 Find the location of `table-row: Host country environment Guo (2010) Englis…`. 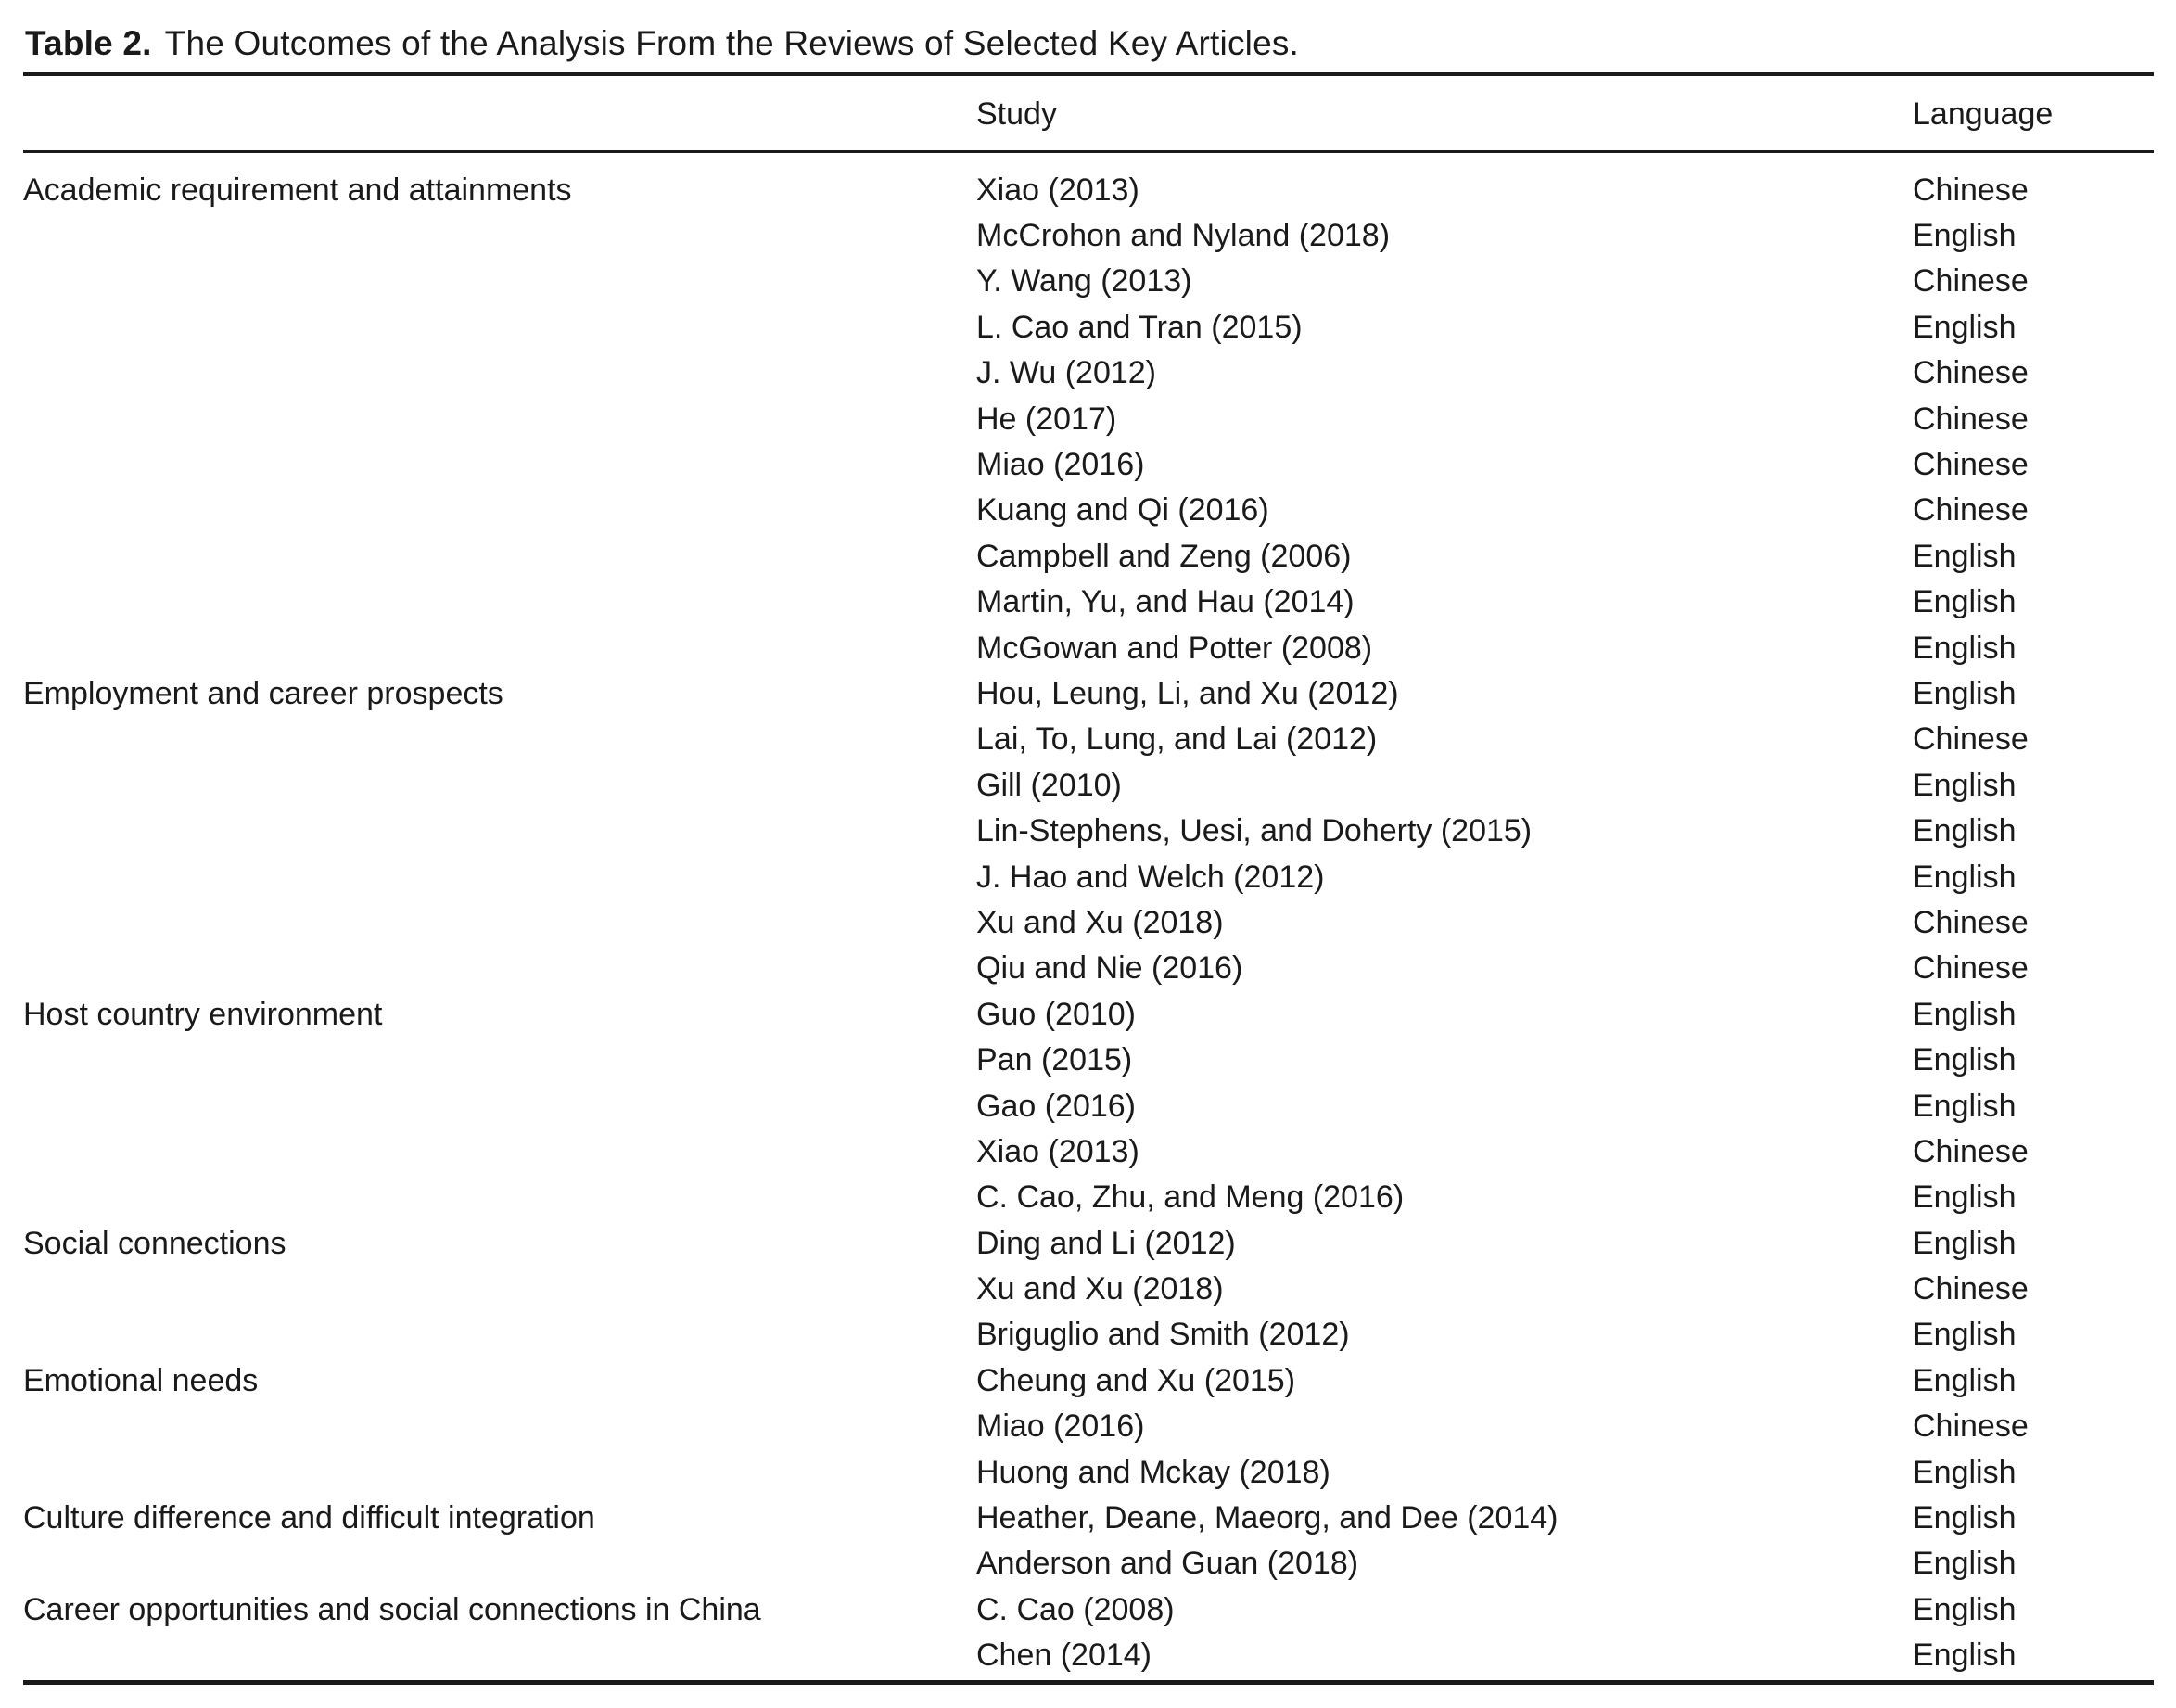

table-row: Host country environment Guo (2010) Englis… is located at coordinates (1088, 1014).